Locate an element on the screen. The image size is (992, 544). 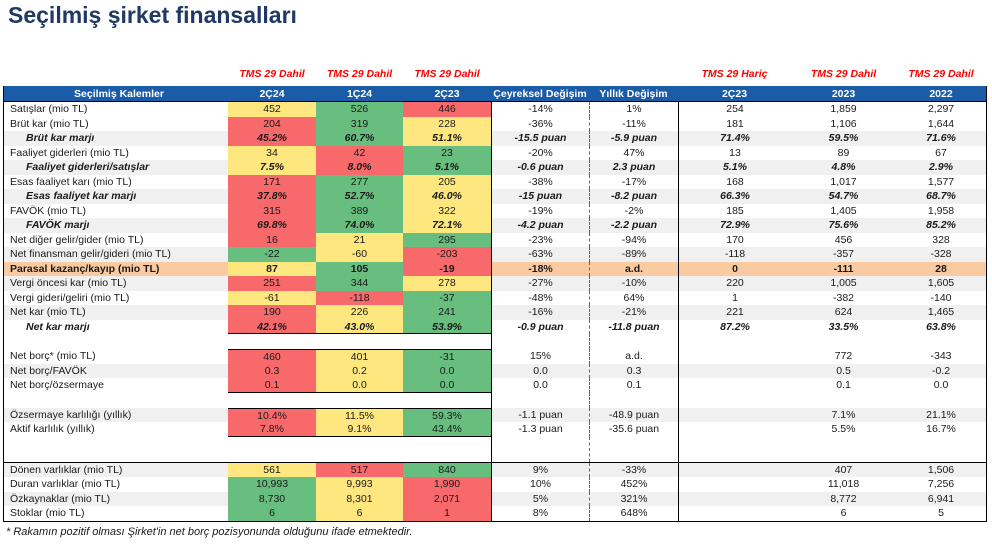
value-cell: a.d. is located at coordinates (633, 356).